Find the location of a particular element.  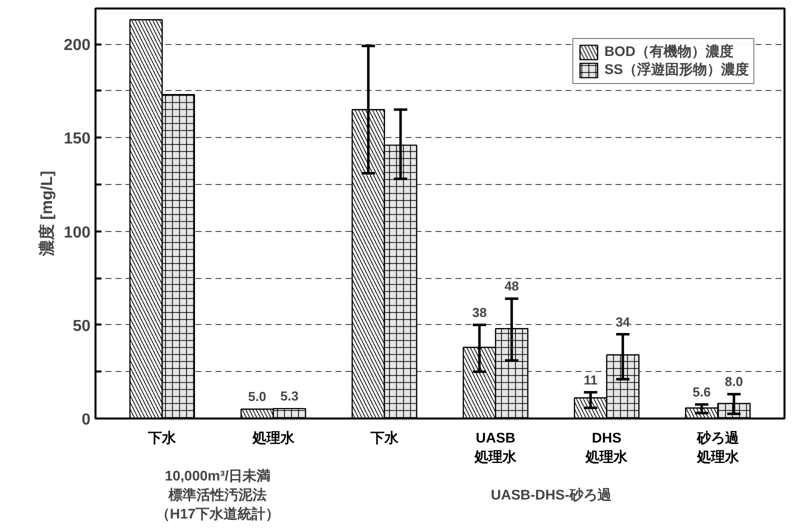

data-label: 38 is located at coordinates (479, 312).